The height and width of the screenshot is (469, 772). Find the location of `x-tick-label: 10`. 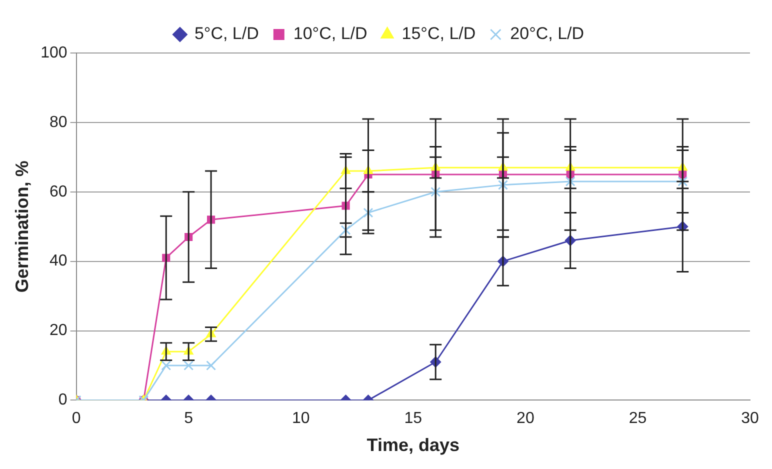

x-tick-label: 10 is located at coordinates (301, 419).